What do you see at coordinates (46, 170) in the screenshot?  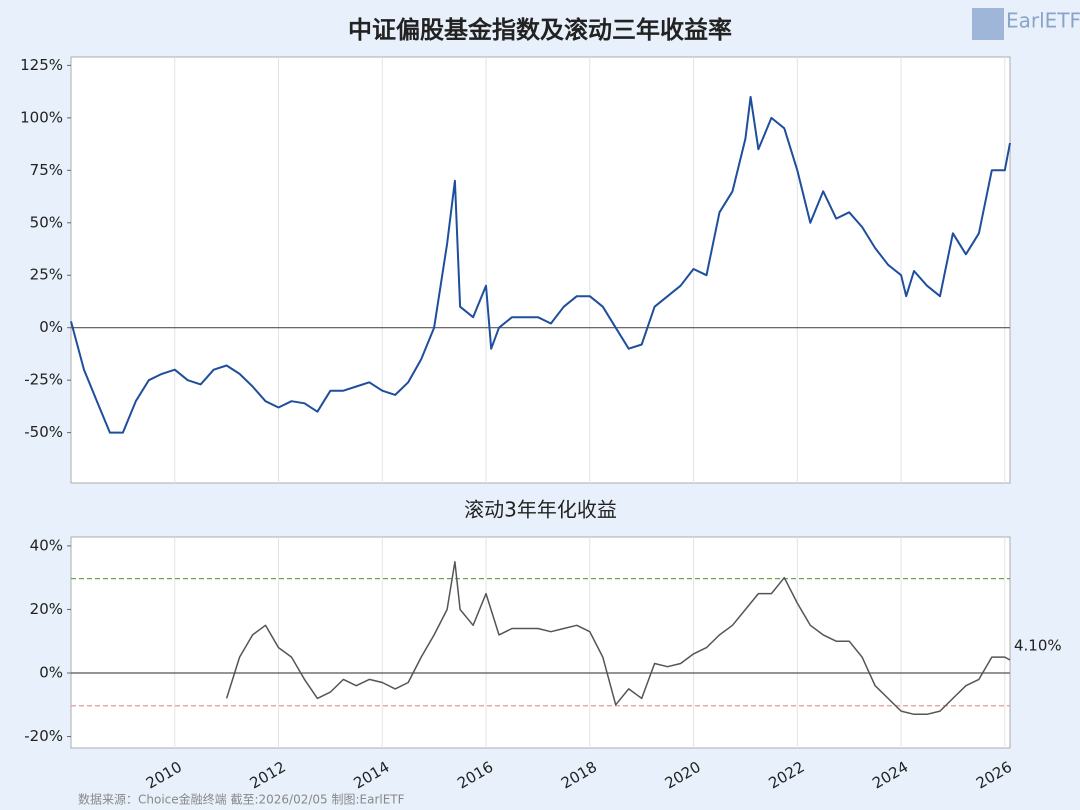 I see `y-tick-label: 75%` at bounding box center [46, 170].